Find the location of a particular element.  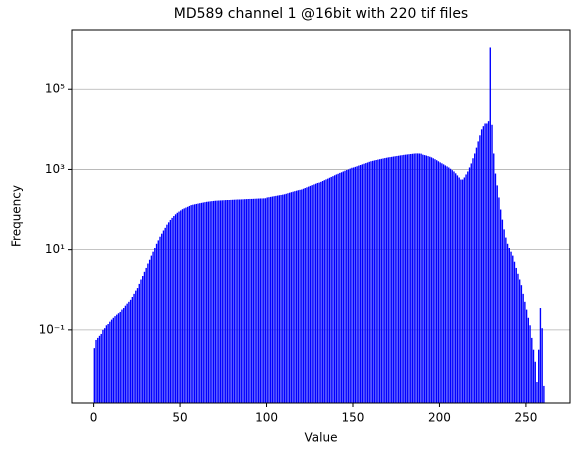

x-tick-label: 250 is located at coordinates (525, 418).